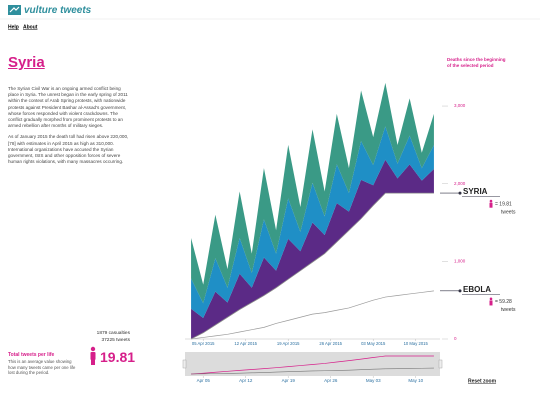  Describe the element at coordinates (246, 380) in the screenshot. I see `navigator-tick-label: Apr 12` at that location.